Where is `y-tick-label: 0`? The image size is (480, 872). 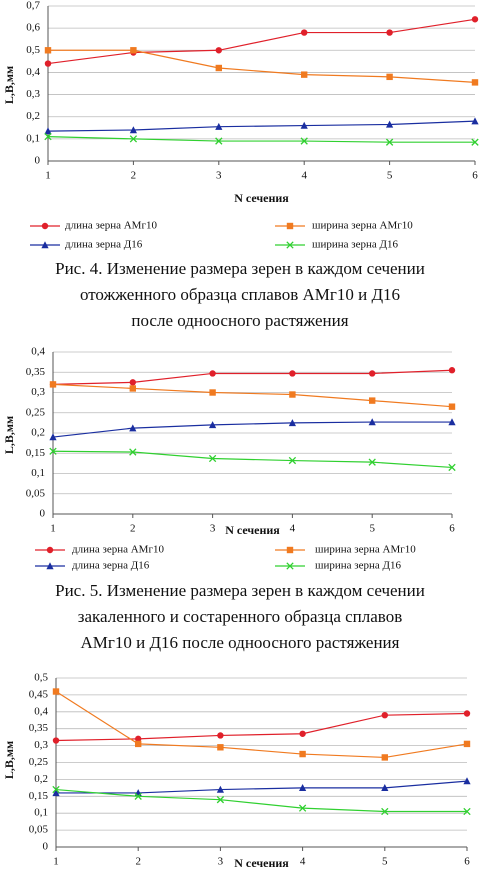
y-tick-label: 0 is located at coordinates (43, 514).